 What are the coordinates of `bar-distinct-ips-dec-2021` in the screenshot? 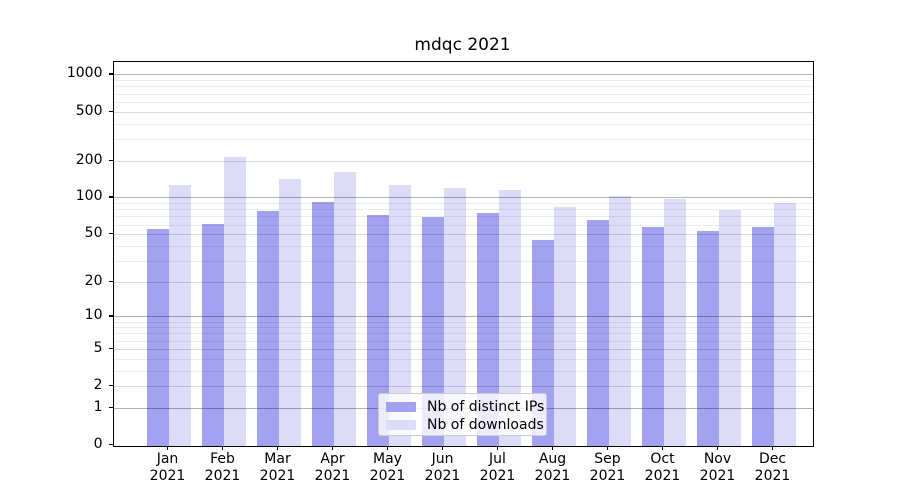 It's located at (762, 336).